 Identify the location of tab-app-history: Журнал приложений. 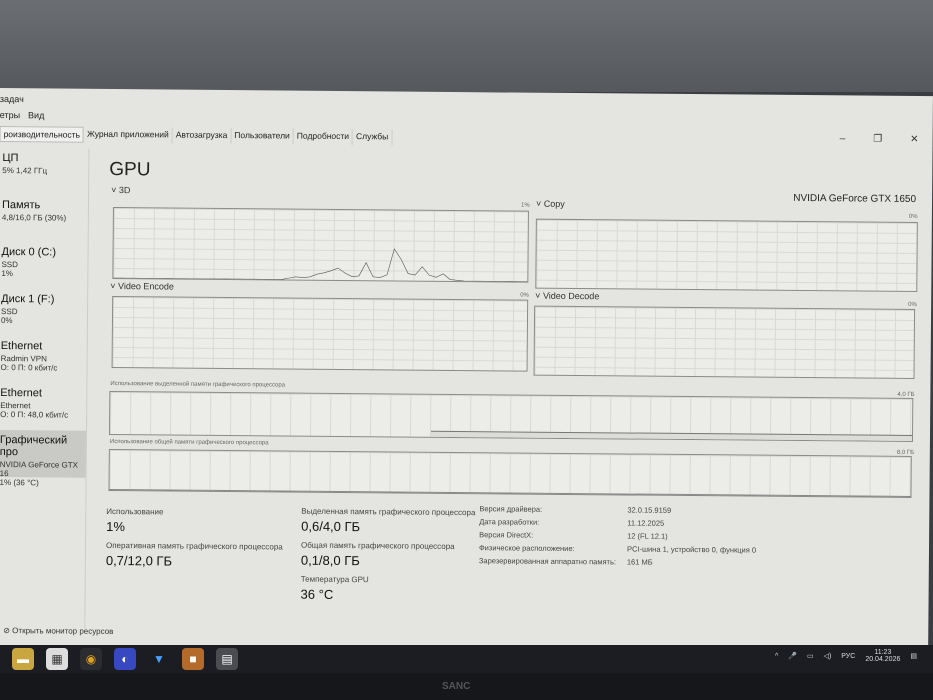
(128, 135).